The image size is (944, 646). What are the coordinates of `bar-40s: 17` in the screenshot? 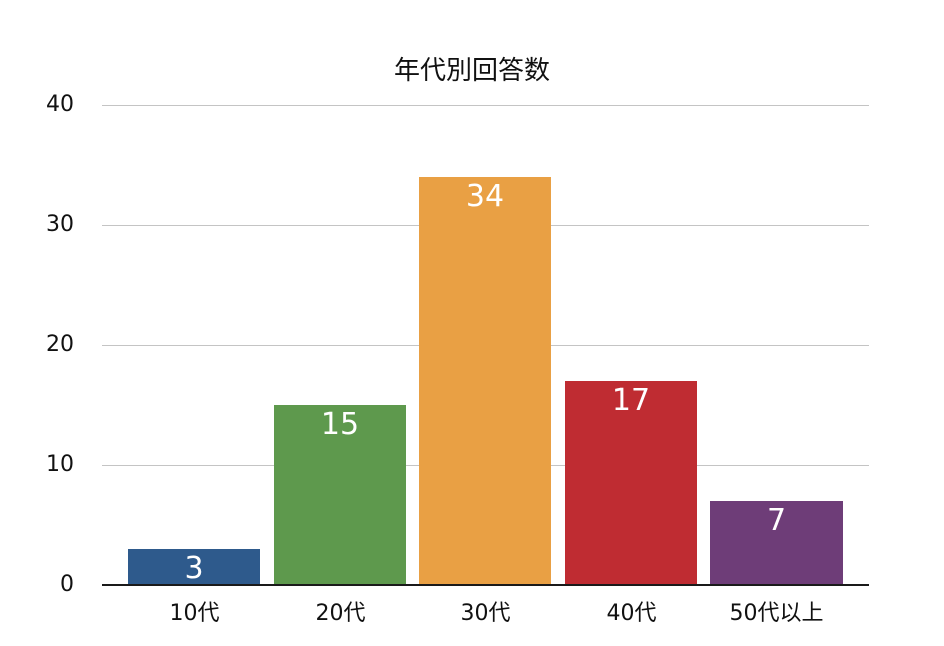 It's located at (631, 483).